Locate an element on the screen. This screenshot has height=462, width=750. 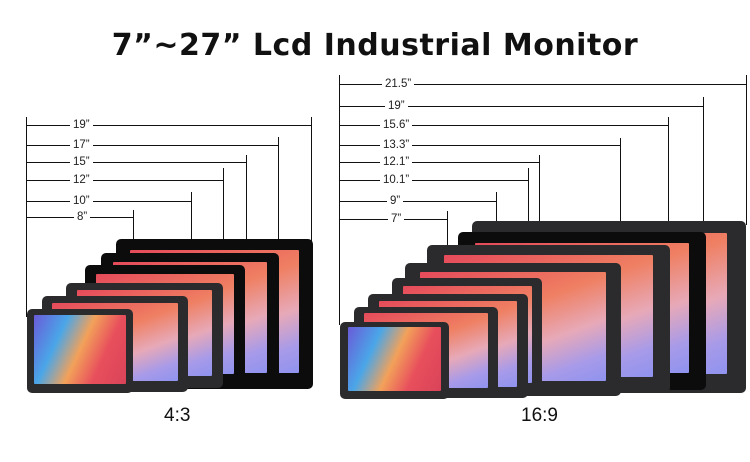
size-label-12-1: 12.1” is located at coordinates (396, 162).